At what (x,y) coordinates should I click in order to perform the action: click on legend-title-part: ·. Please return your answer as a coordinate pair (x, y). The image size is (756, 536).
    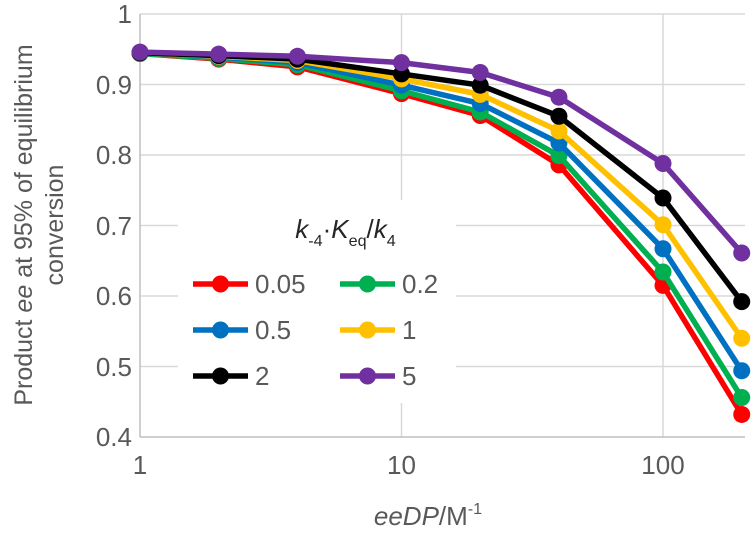
    Looking at the image, I should click on (327, 229).